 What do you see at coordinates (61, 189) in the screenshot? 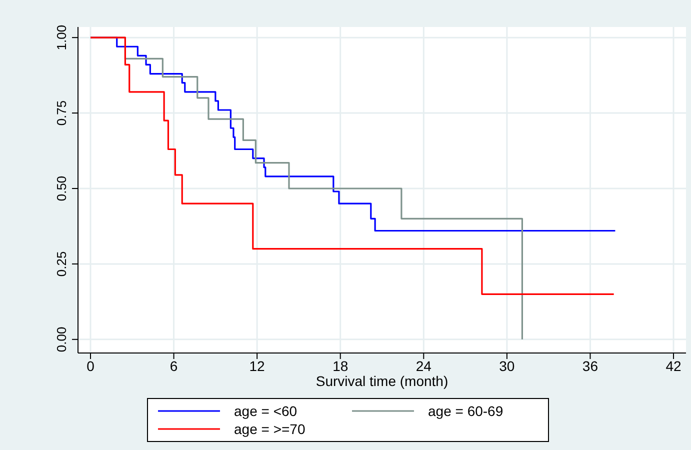
I see `y-tick-label: 0.50` at bounding box center [61, 189].